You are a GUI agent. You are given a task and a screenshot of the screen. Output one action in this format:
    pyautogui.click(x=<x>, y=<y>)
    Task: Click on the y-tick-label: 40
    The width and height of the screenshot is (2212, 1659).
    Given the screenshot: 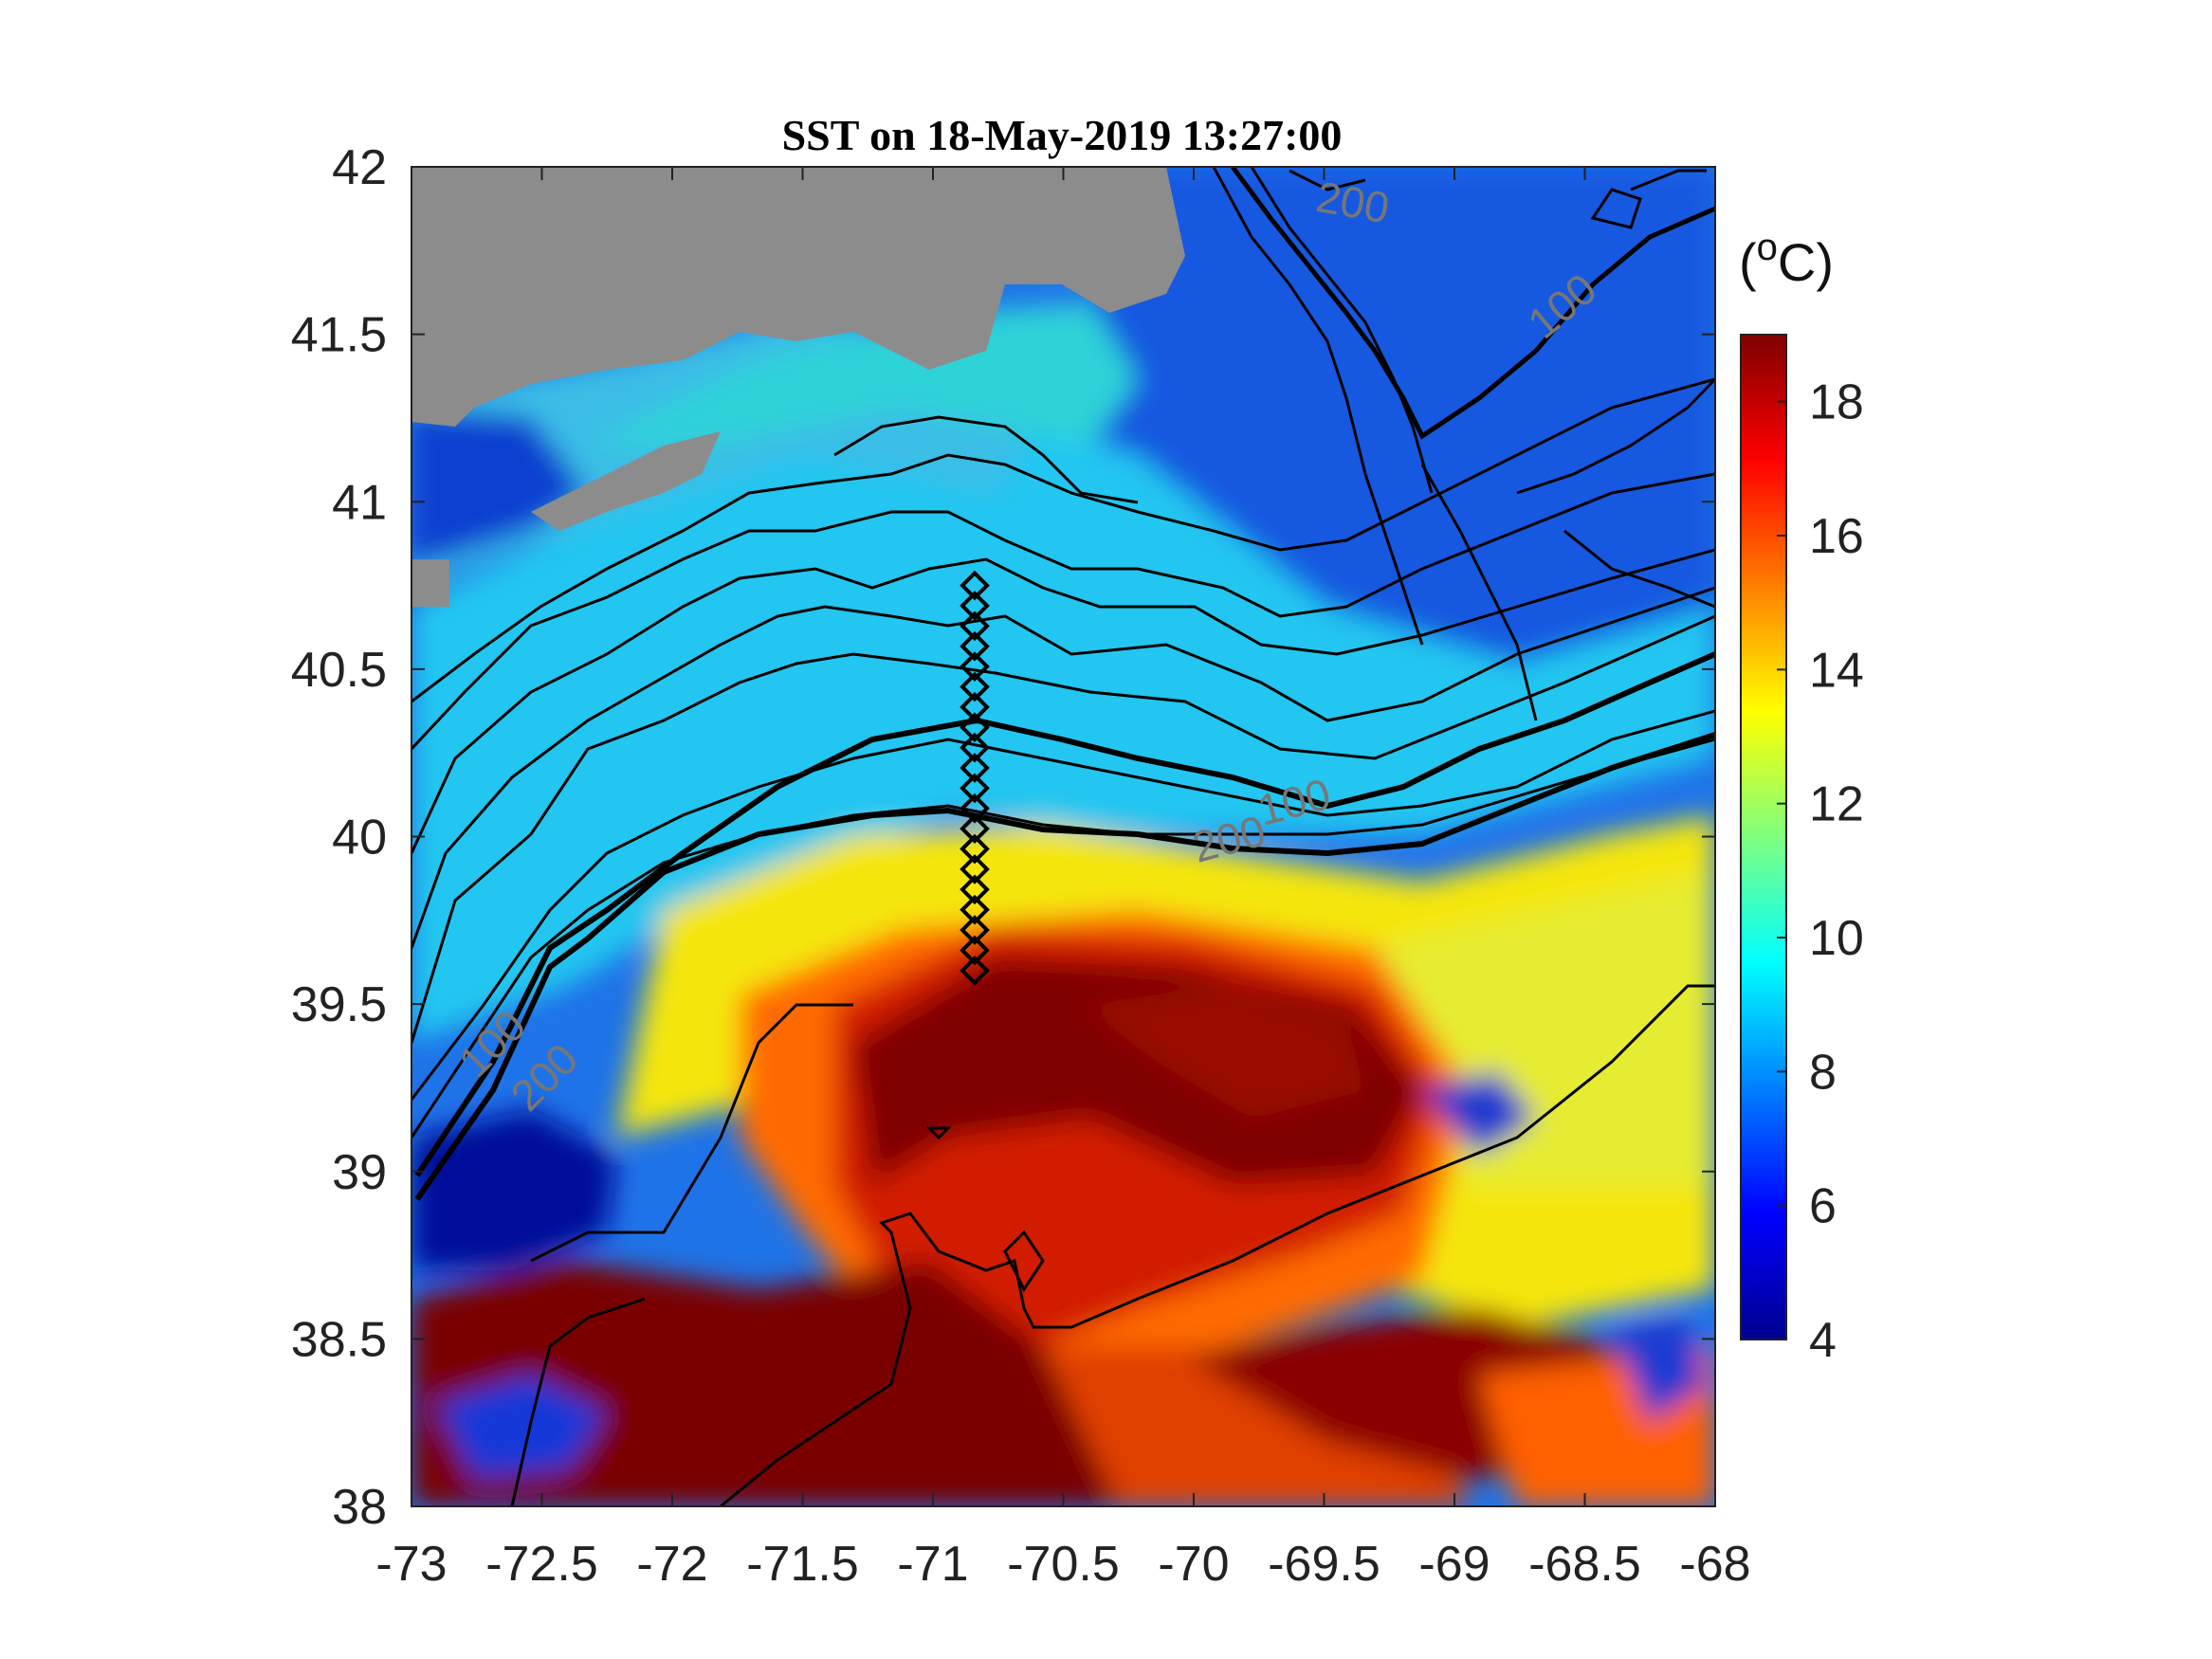 What is the action you would take?
    pyautogui.click(x=359, y=838)
    